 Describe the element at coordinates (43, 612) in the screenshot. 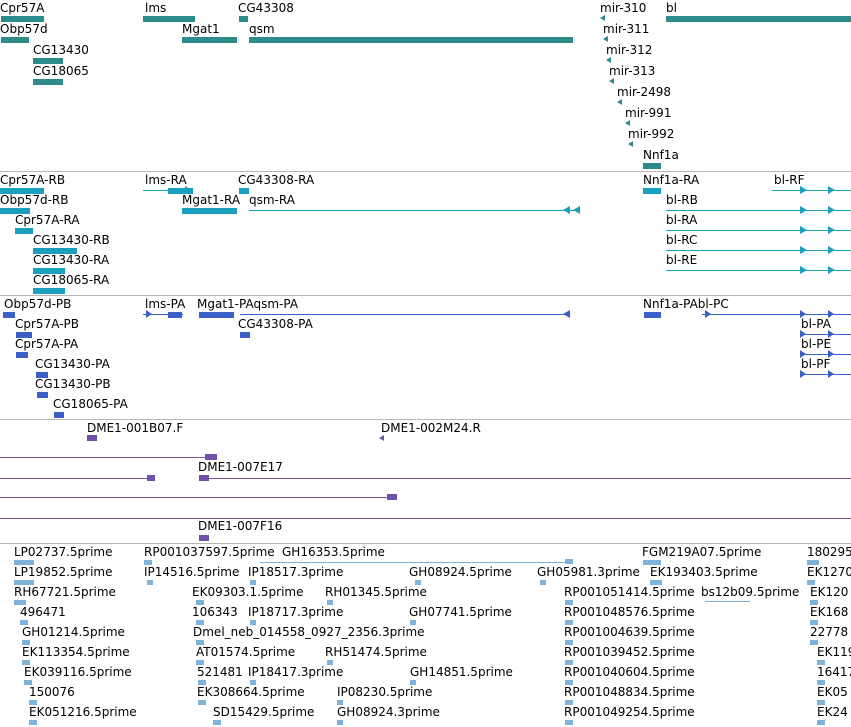

I see `feature-label: 496471` at that location.